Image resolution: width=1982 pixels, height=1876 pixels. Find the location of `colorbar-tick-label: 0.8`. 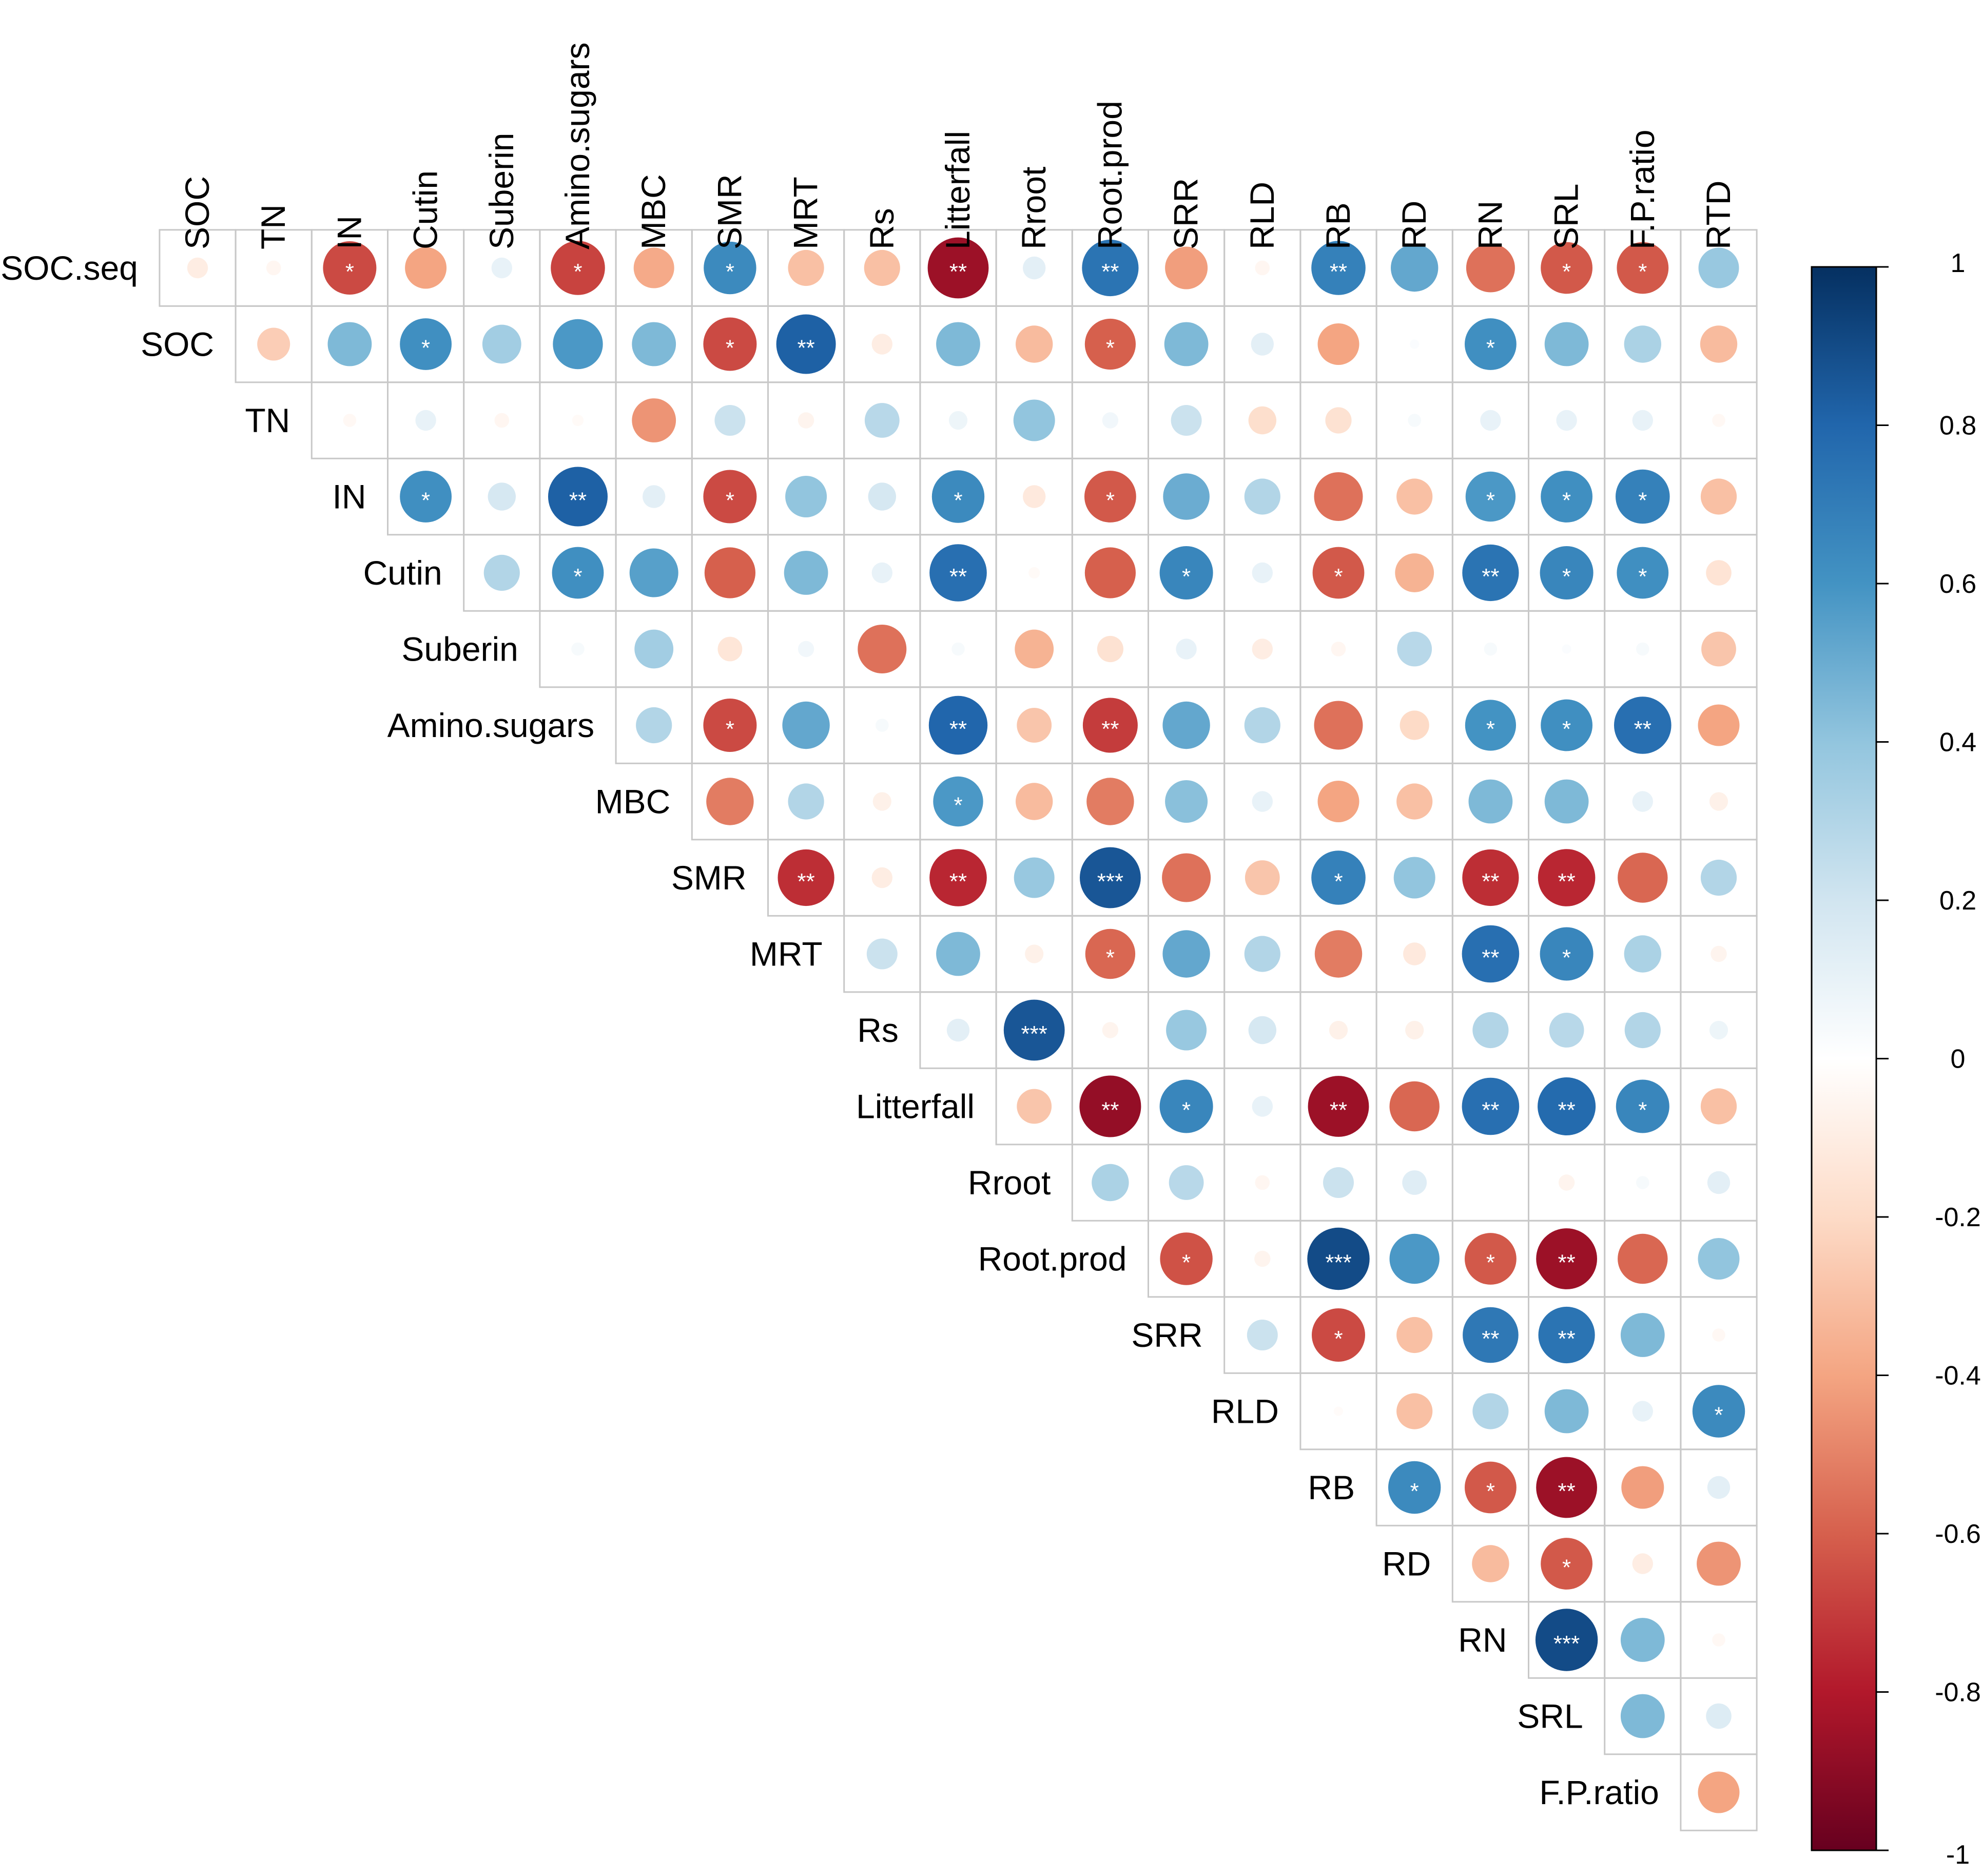

colorbar-tick-label: 0.8 is located at coordinates (1957, 426).